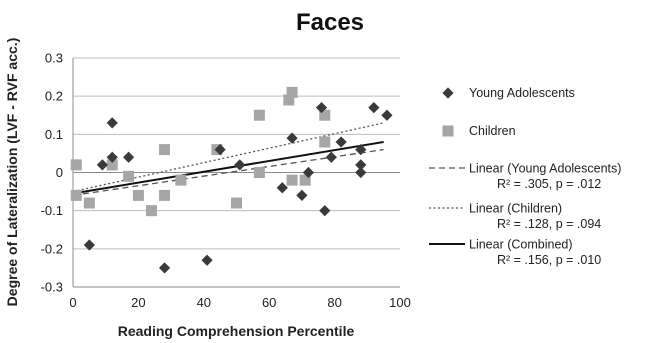  Describe the element at coordinates (54, 134) in the screenshot. I see `y-tick-label: 0.1` at that location.